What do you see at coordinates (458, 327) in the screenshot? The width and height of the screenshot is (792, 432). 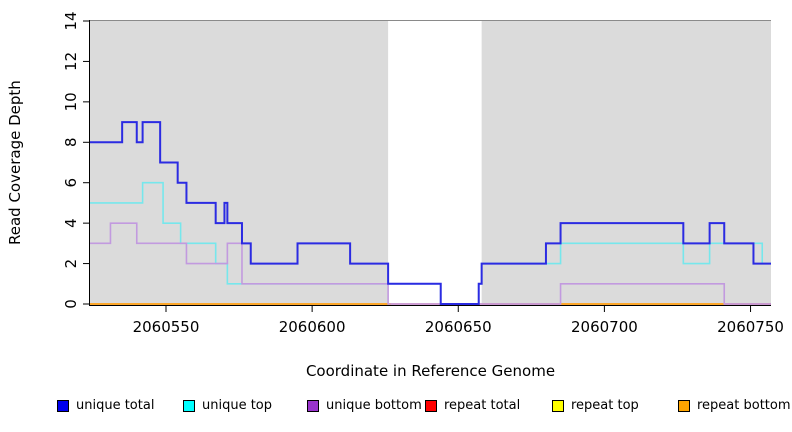 I see `x-tick-label: 2060650` at bounding box center [458, 327].